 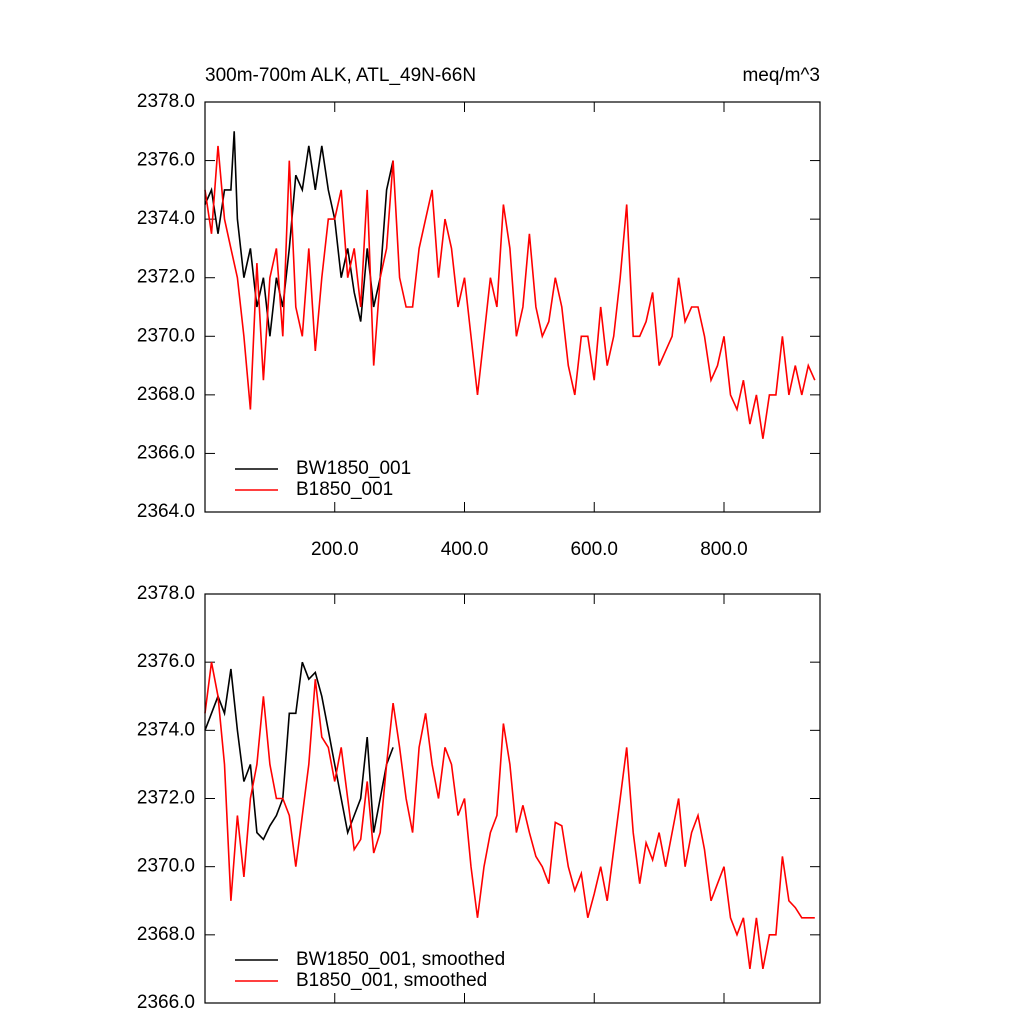 What do you see at coordinates (724, 549) in the screenshot?
I see `x-tick-label: 800.0` at bounding box center [724, 549].